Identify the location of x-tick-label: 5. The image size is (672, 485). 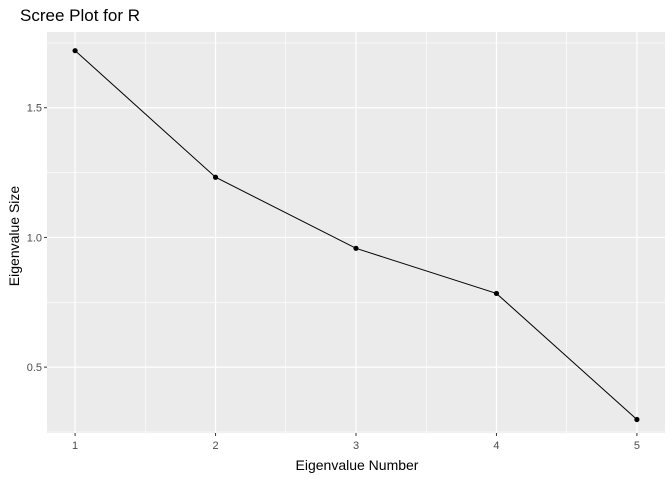
(637, 446).